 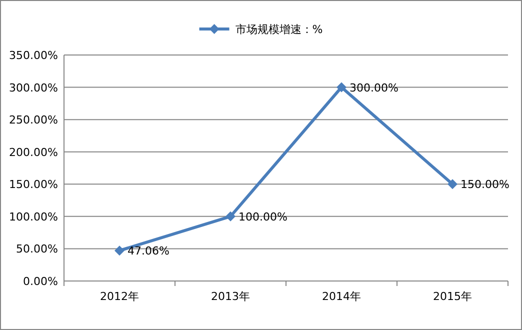 I want to click on y-tick-label: 250.00%, so click(x=33, y=120).